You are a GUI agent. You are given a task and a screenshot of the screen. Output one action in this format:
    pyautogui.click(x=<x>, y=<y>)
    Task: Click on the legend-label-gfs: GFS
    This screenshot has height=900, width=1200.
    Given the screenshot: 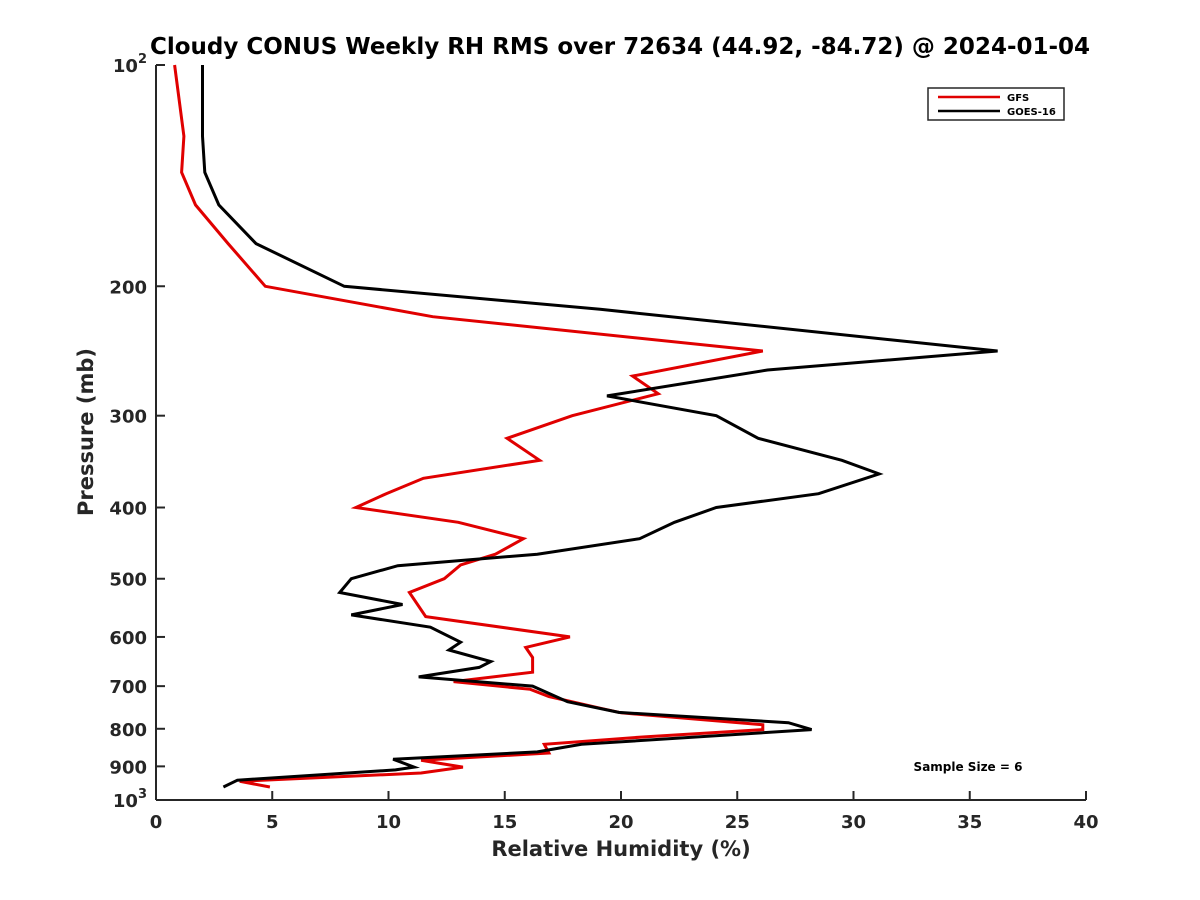 What is the action you would take?
    pyautogui.click(x=1018, y=98)
    